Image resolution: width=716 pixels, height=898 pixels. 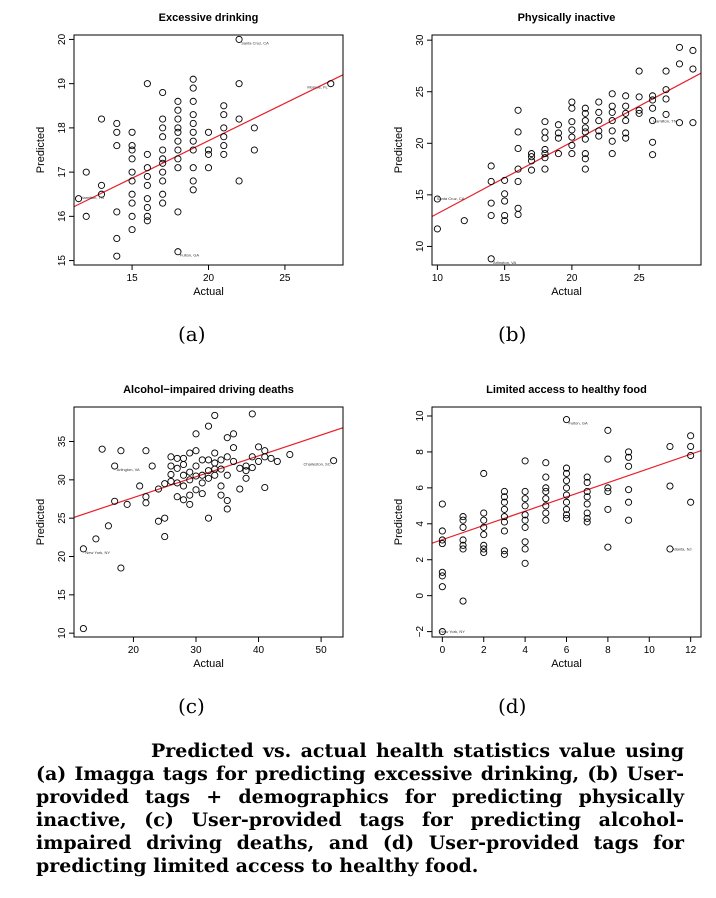 What do you see at coordinates (62, 172) in the screenshot?
I see `y-tick-label: 17` at bounding box center [62, 172].